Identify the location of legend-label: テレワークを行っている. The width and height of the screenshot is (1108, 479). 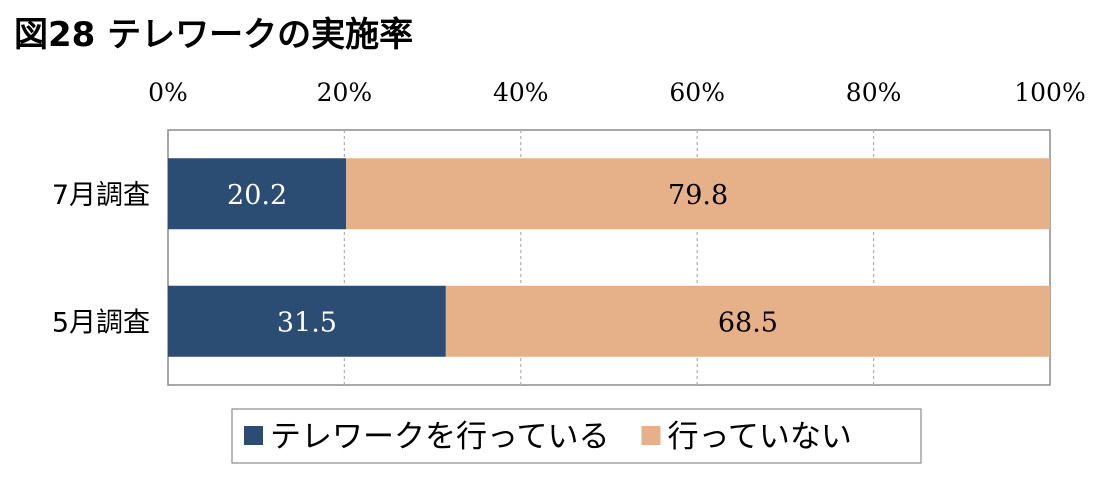
(439, 437).